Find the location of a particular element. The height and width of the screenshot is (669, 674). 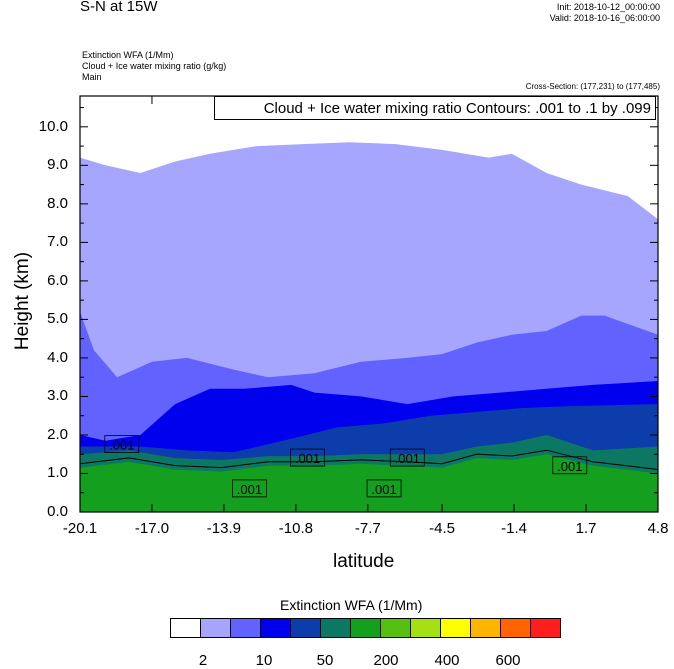

y-tick-label: 1.0 is located at coordinates (57, 473).